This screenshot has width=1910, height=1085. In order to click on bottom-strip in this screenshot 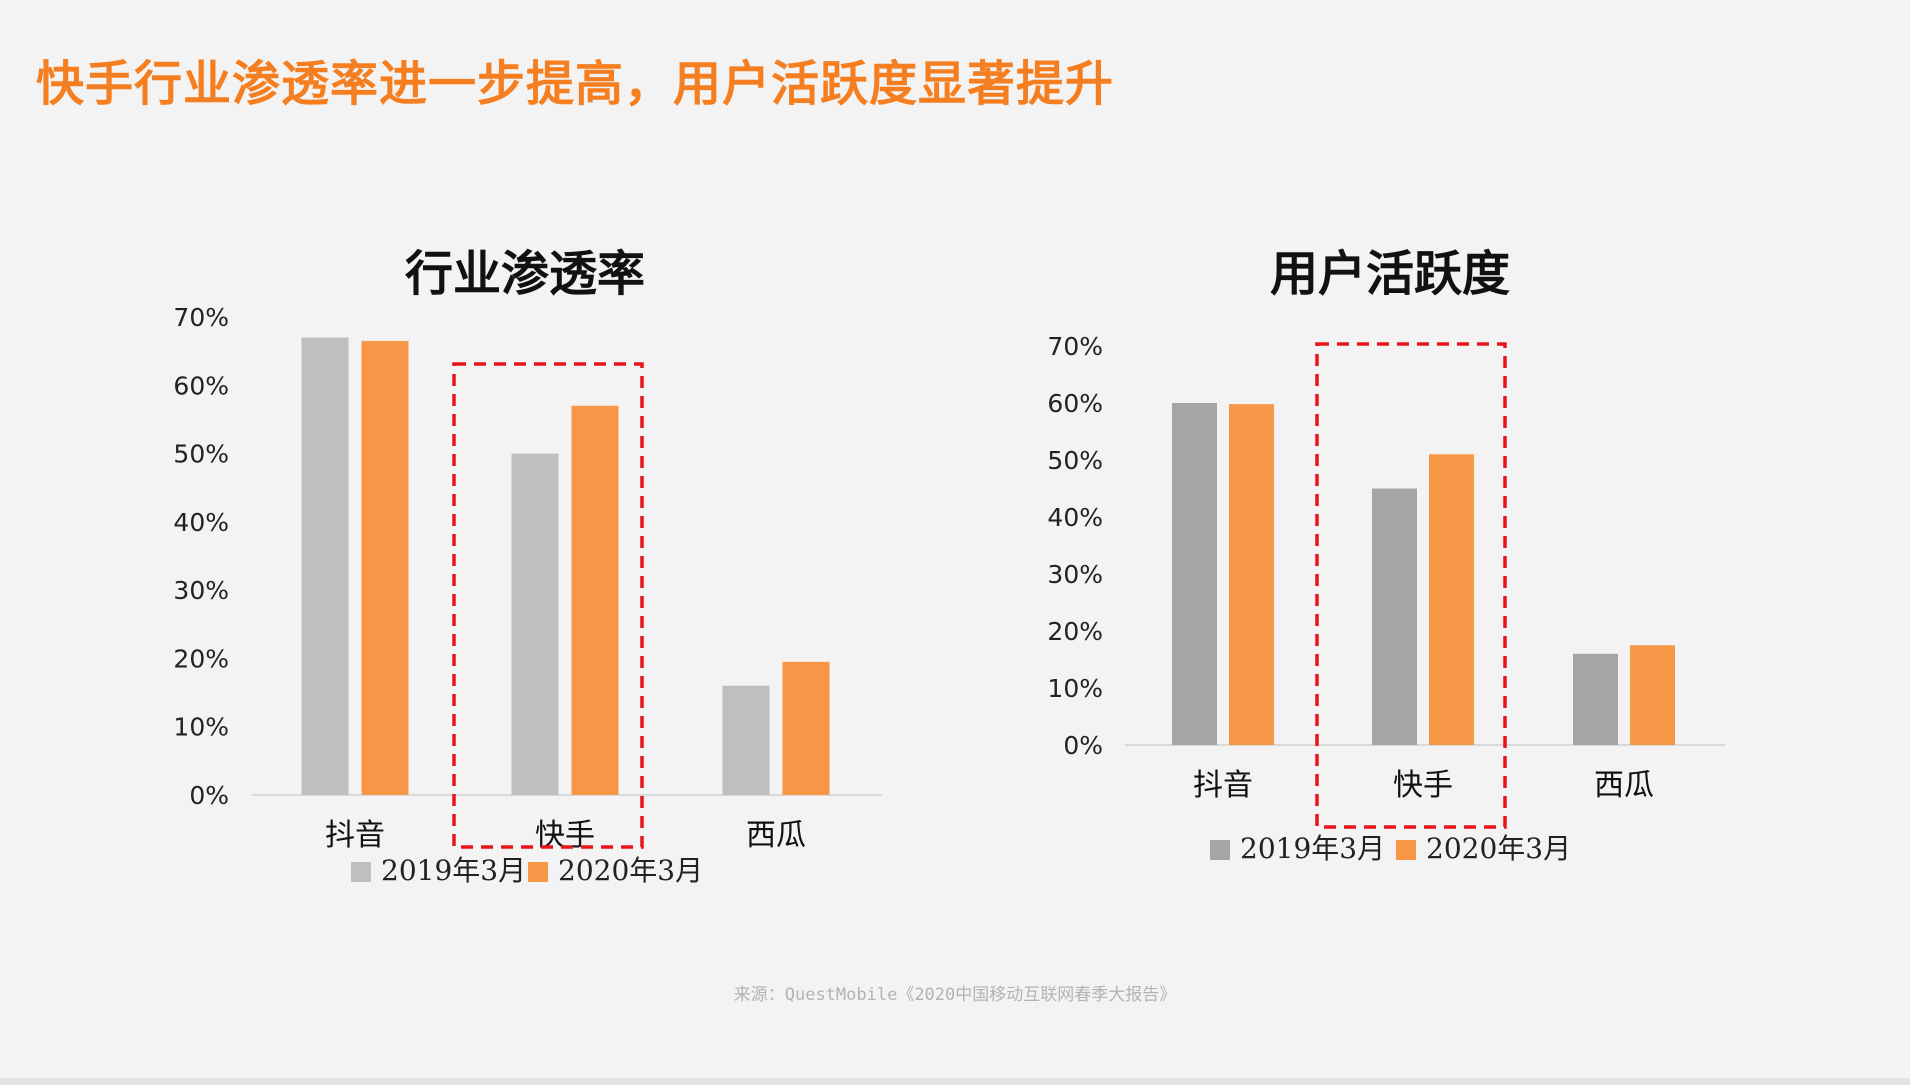, I will do `click(955, 1081)`.